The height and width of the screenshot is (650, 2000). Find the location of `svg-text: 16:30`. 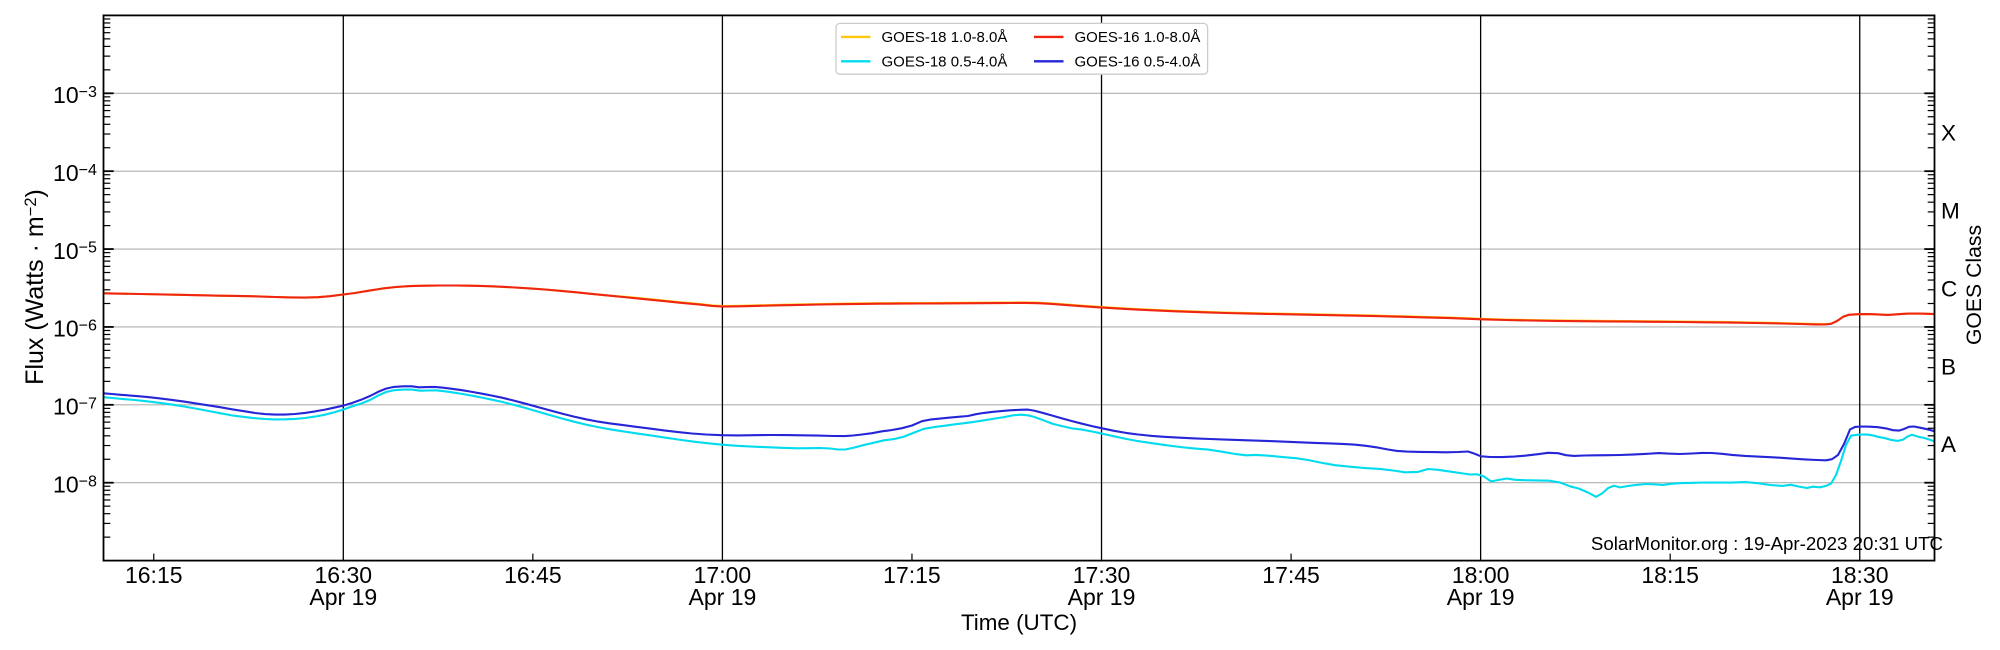

svg-text: 16:30 is located at coordinates (344, 575).